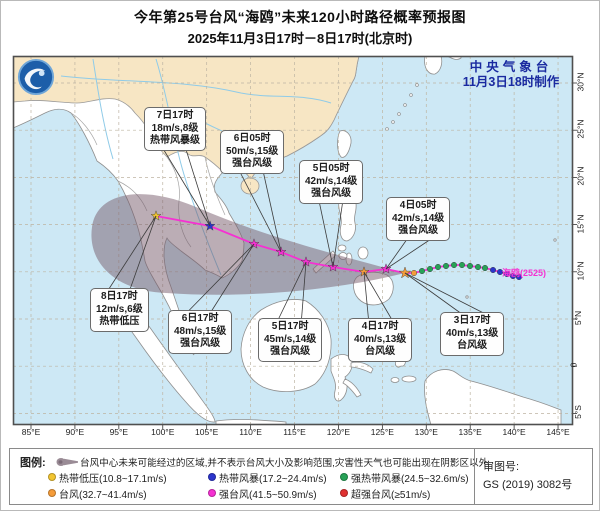 Image resolution: width=600 pixels, height=511 pixels. What do you see at coordinates (250, 432) in the screenshot?
I see `lon-axis-label: 110°E` at bounding box center [250, 432].